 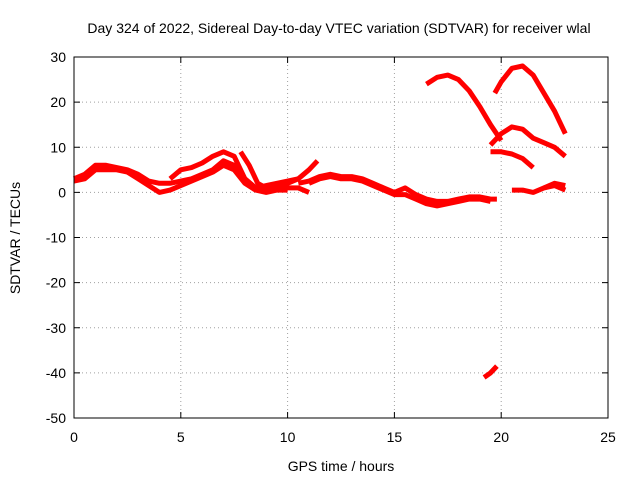 I want to click on x-tick-label: 0, so click(x=74, y=437).